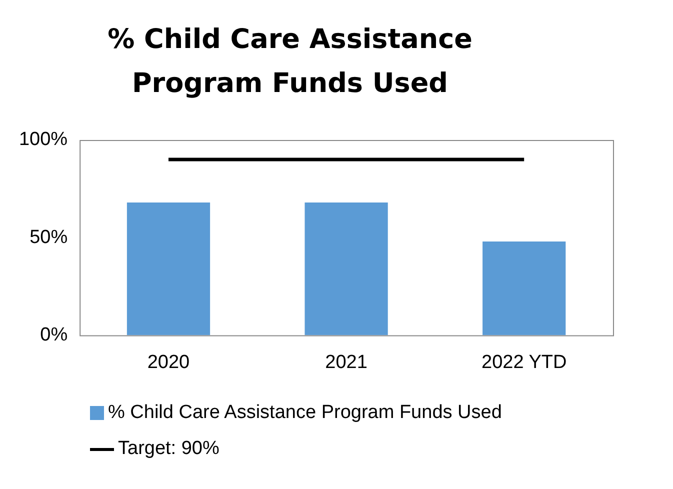 This screenshot has width=673, height=489. I want to click on legend-label: % Child Care Assistance Program Funds Used, so click(305, 413).